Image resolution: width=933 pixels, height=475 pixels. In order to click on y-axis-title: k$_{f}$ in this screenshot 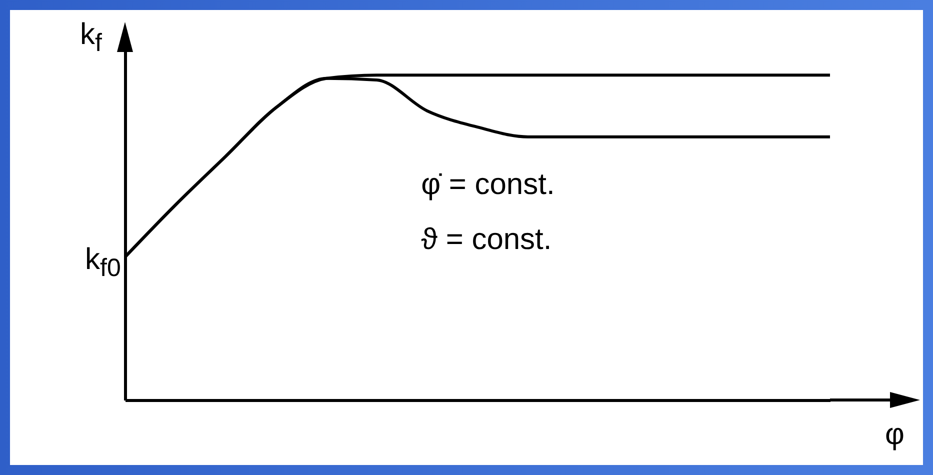, I will do `click(91, 37)`.